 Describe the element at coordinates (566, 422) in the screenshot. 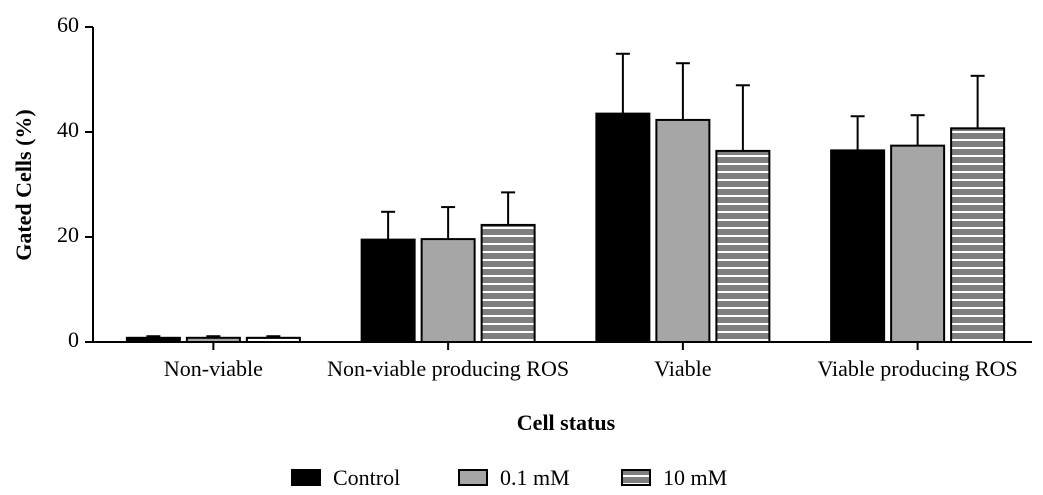

I see `x-axis-title: Cell status` at that location.